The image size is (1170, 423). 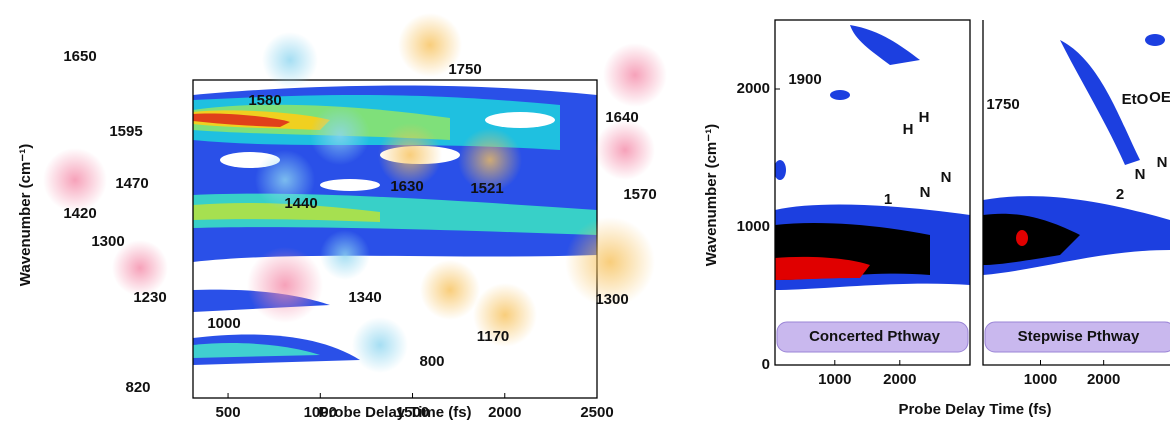 What do you see at coordinates (766, 364) in the screenshot?
I see `y-tick-label: 0` at bounding box center [766, 364].